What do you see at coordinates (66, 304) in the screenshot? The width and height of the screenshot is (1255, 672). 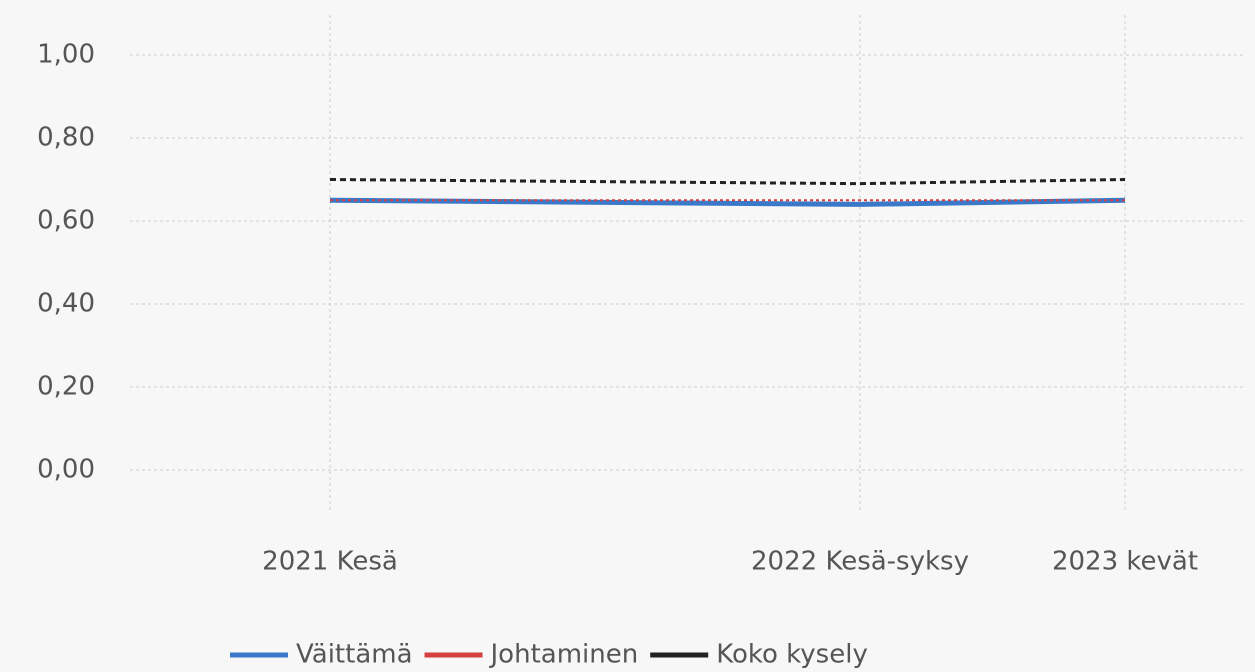 I see `y-tick-label: 0,40` at bounding box center [66, 304].